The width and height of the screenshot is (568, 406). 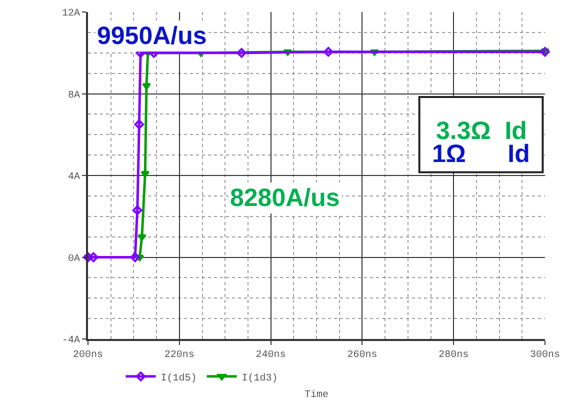 I want to click on x-tick-label: 300ns, so click(x=545, y=355).